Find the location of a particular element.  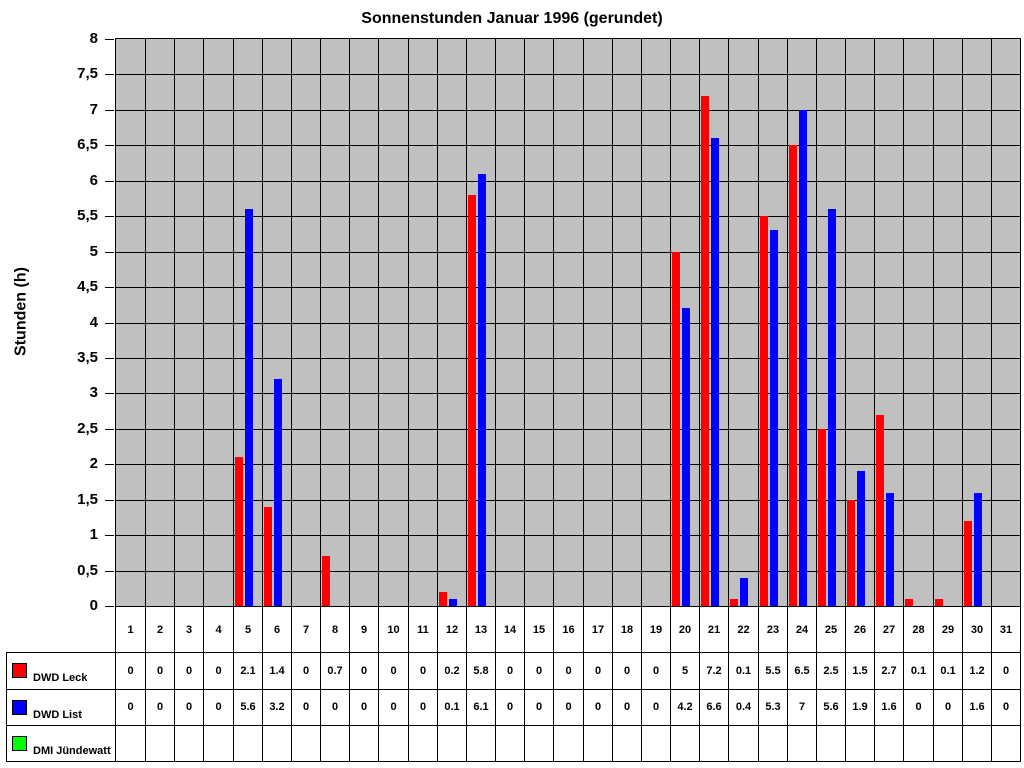

day-header-cell: 10 is located at coordinates (393, 630).